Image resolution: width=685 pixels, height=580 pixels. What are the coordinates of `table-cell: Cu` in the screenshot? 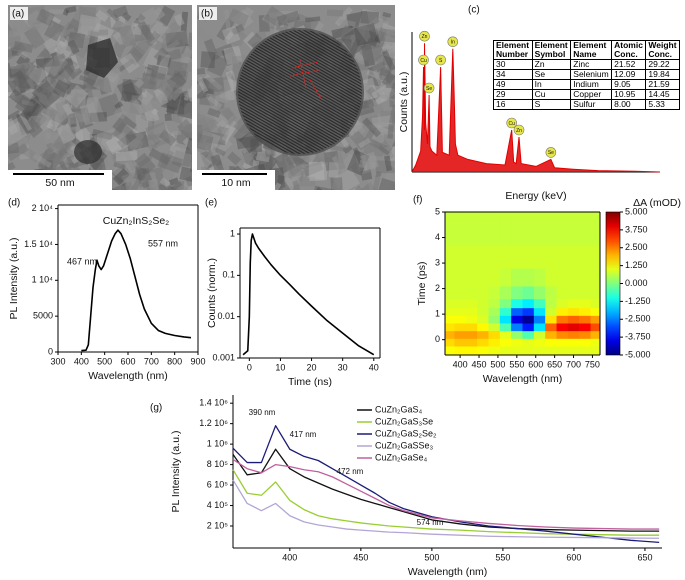 It's located at (551, 94).